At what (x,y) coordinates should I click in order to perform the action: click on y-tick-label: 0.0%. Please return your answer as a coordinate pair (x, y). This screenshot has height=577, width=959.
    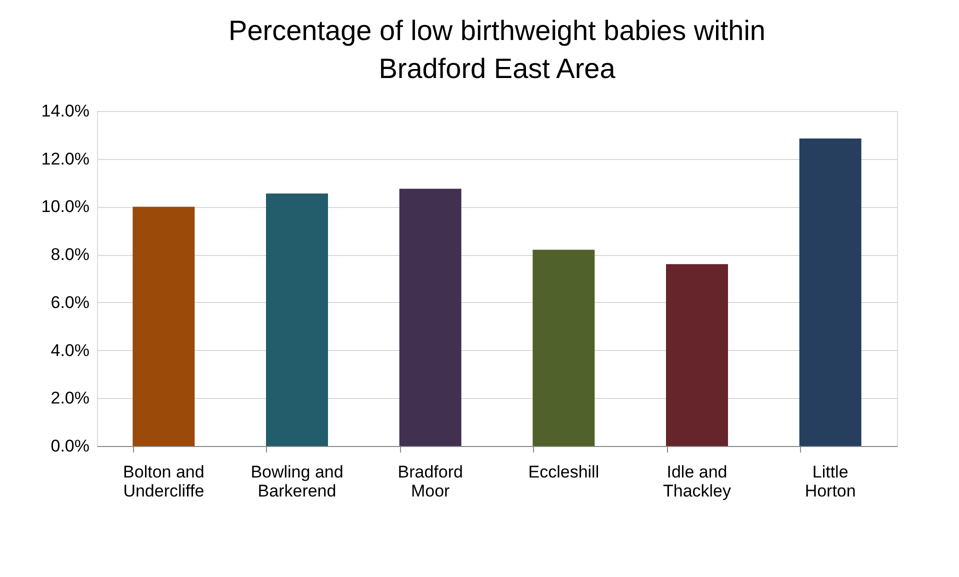
    Looking at the image, I should click on (70, 446).